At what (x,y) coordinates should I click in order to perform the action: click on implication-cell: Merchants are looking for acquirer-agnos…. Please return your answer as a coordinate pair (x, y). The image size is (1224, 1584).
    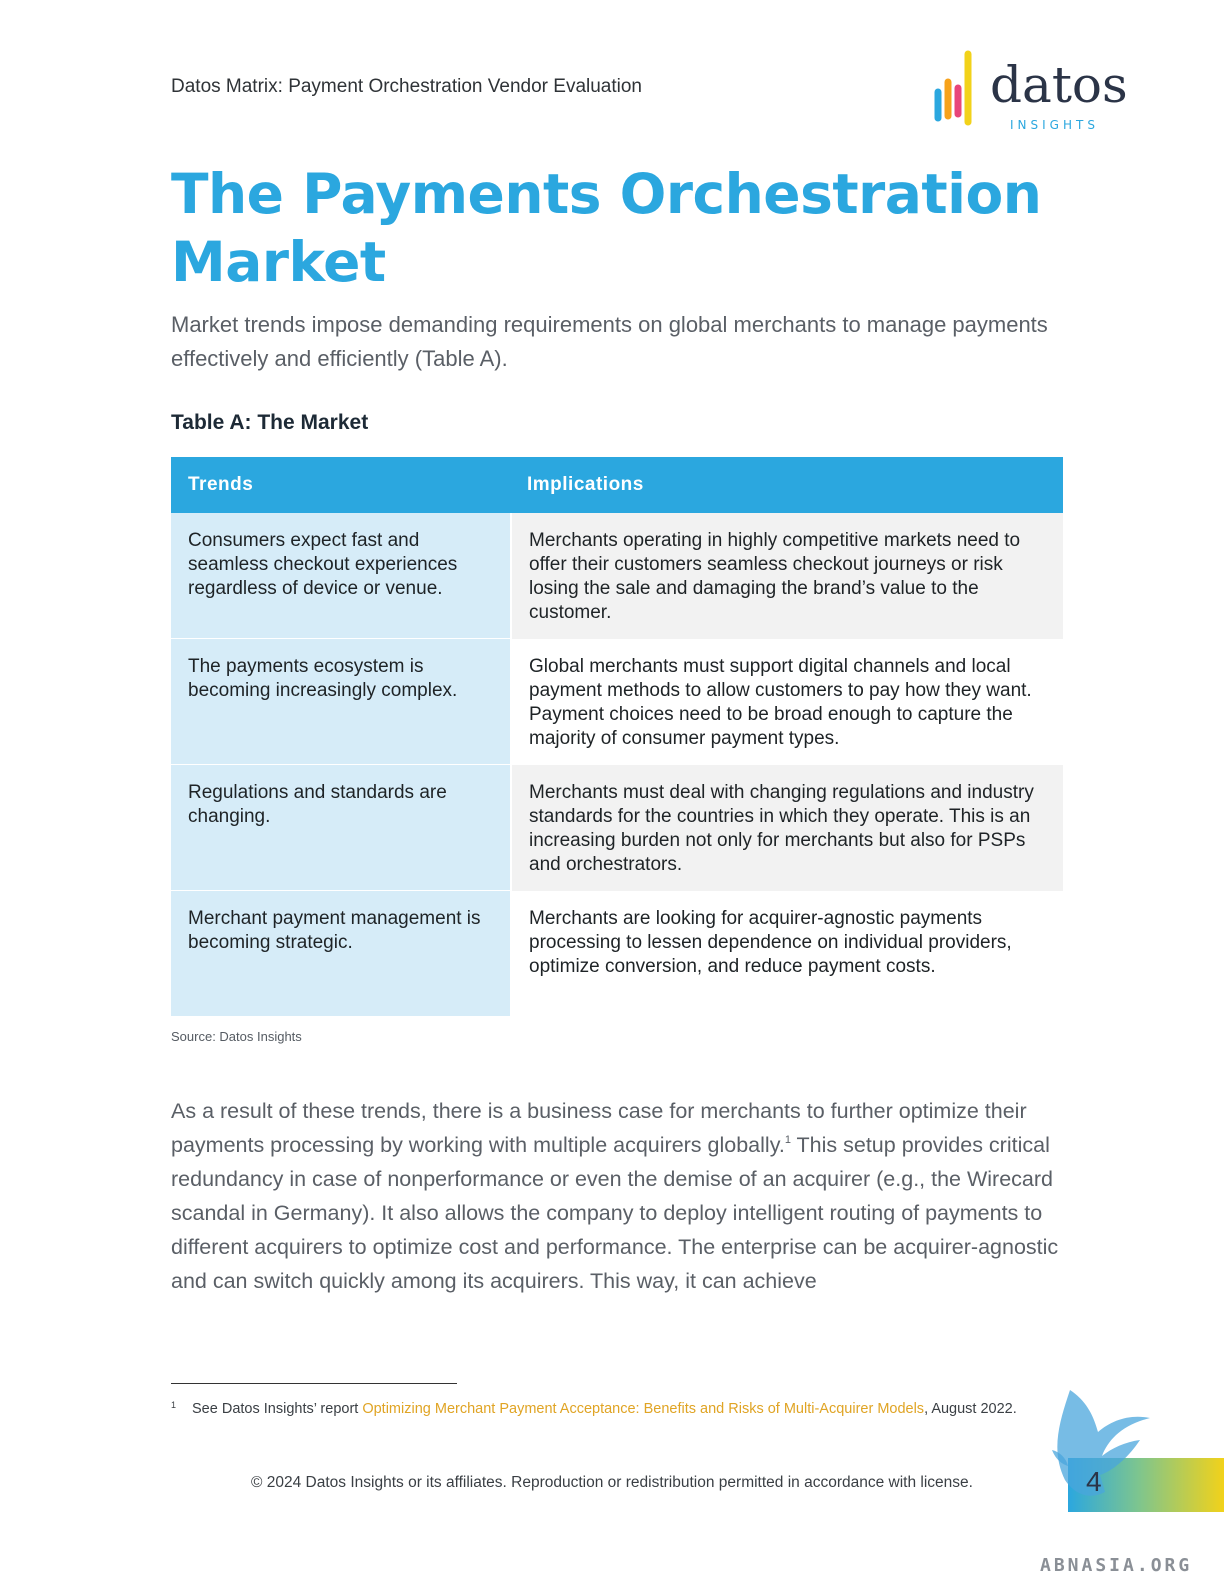
    Looking at the image, I should click on (786, 954).